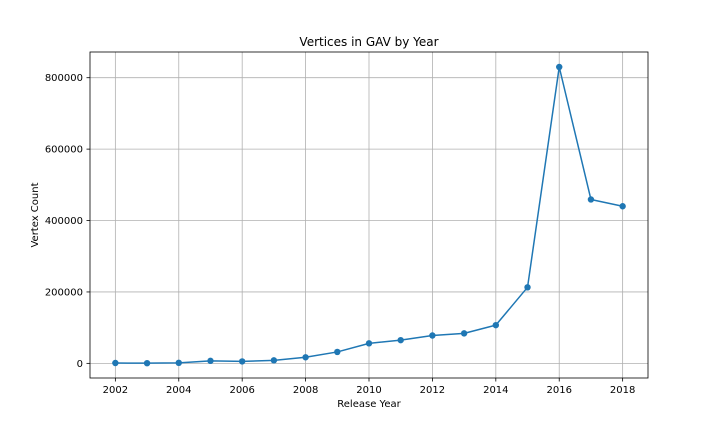 The width and height of the screenshot is (720, 432). Describe the element at coordinates (241, 390) in the screenshot. I see `x-tick-label: 2006` at that location.